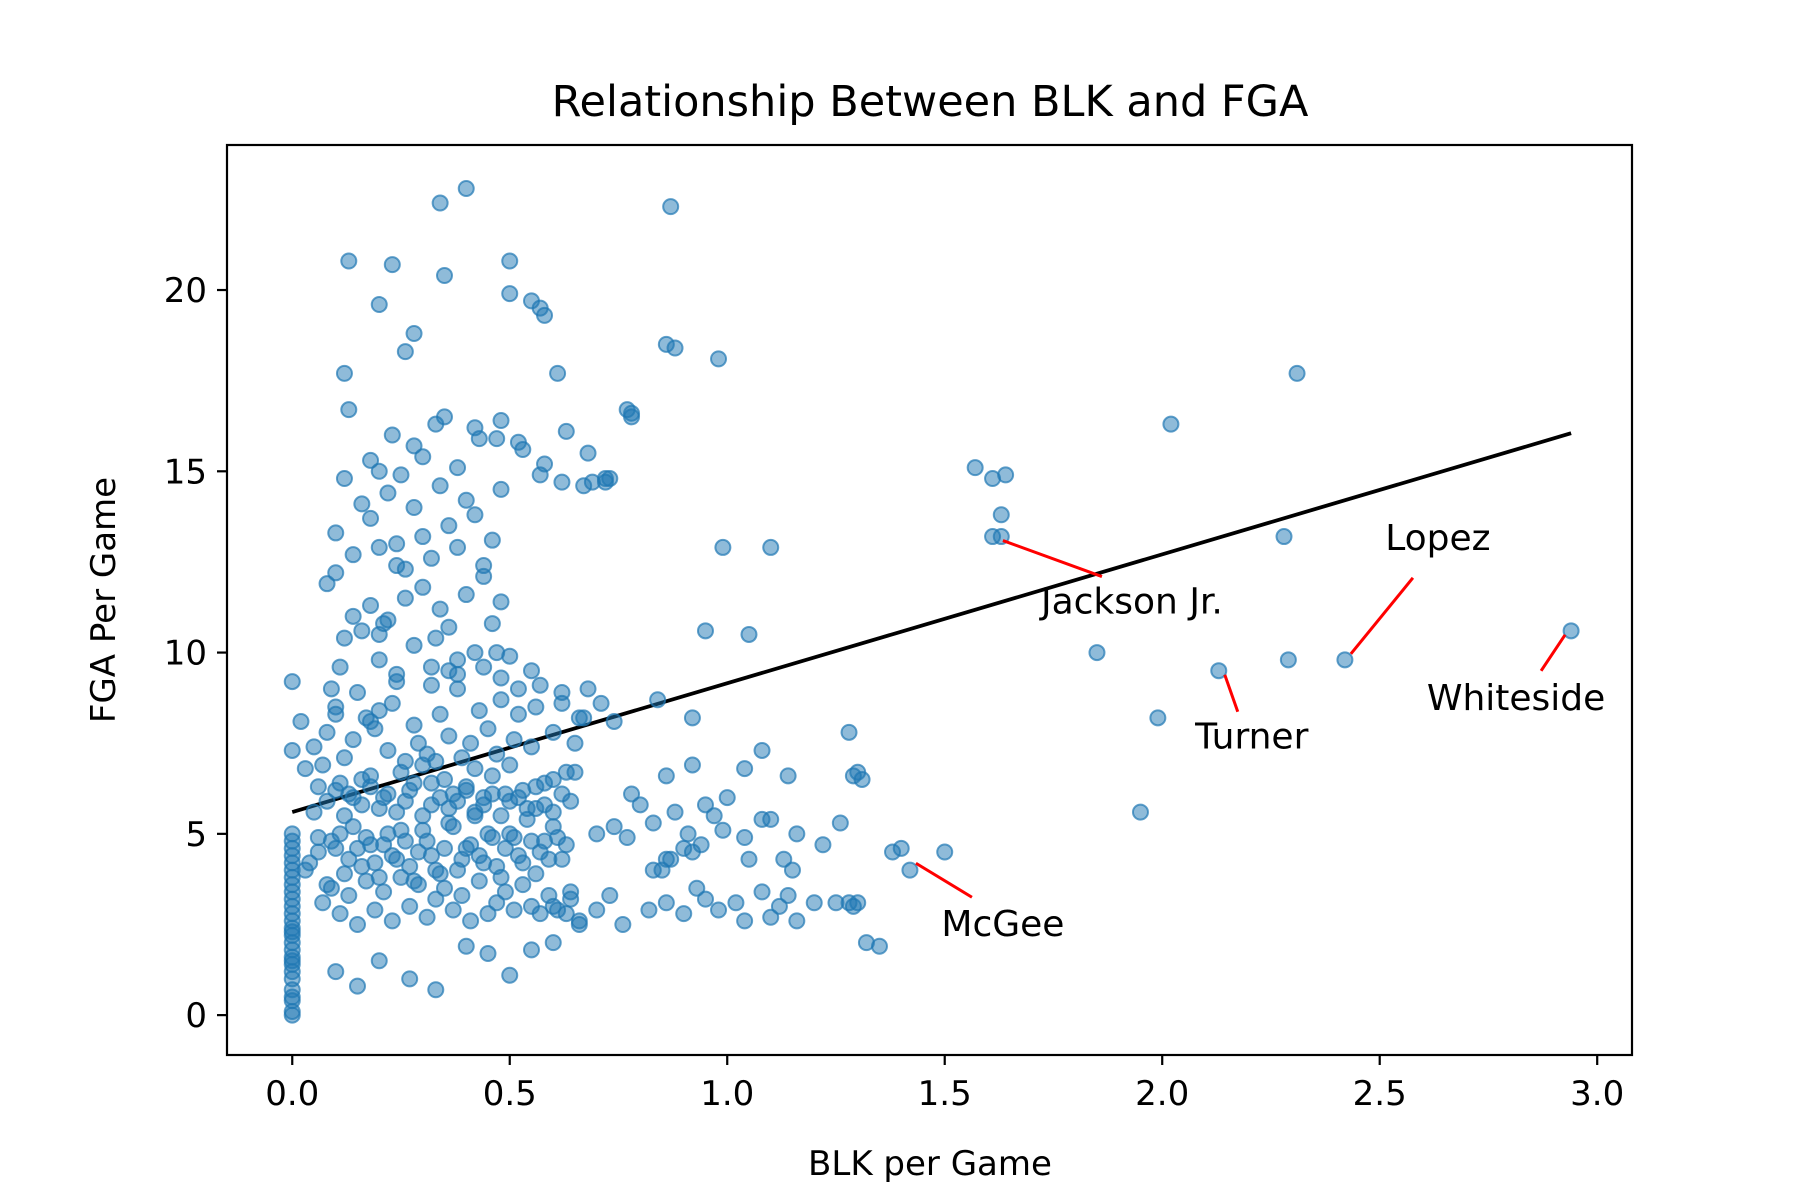  I want to click on x-tick-label: 2.0, so click(1162, 1094).